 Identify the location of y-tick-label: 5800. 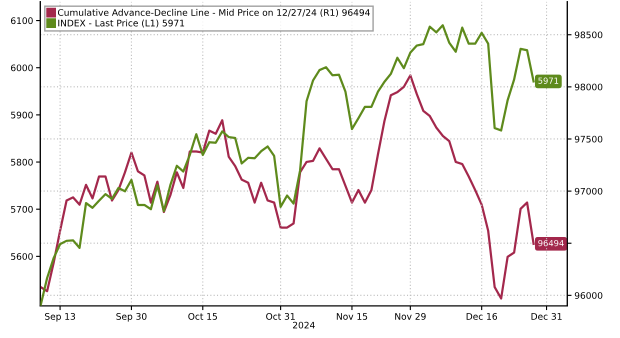
(22, 162).